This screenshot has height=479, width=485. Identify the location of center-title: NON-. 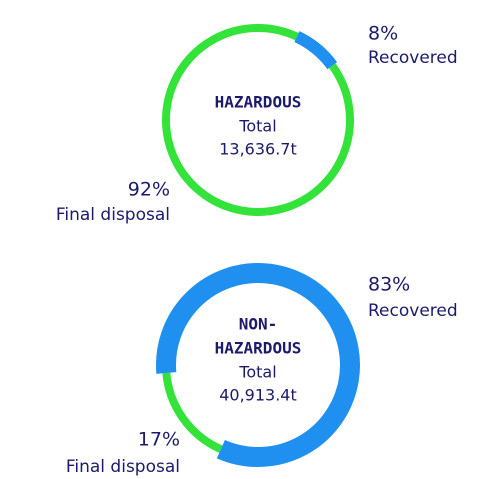
(258, 324).